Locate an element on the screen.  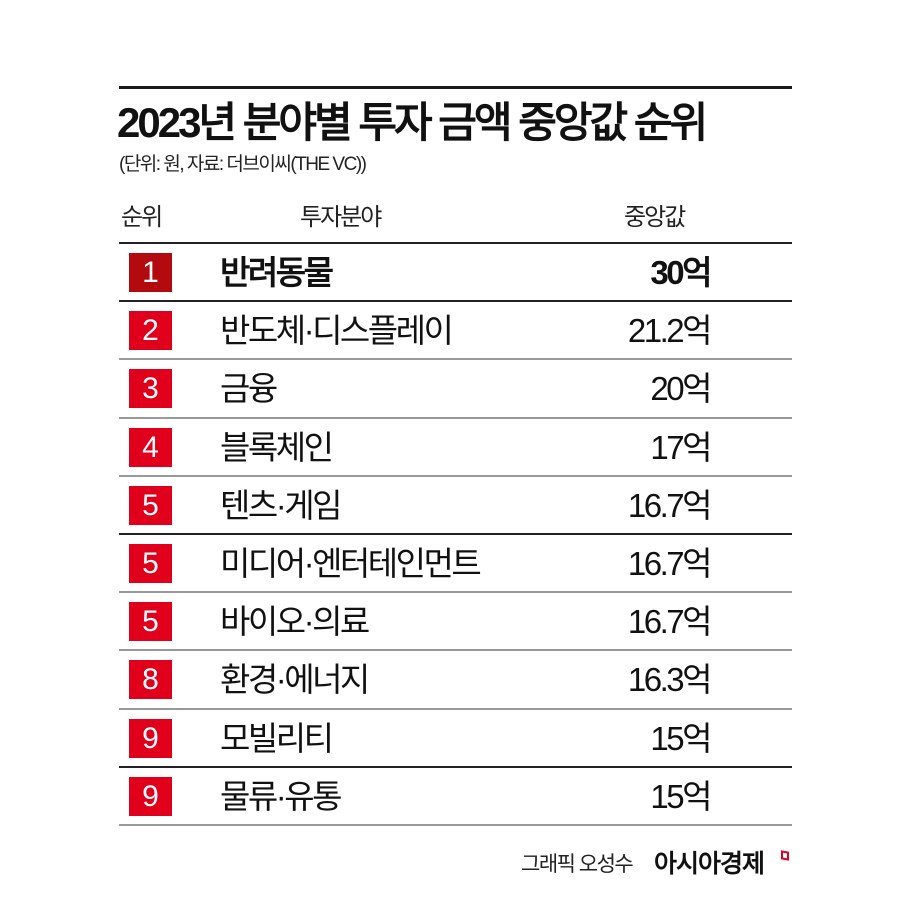
column-header-rank: 순위 is located at coordinates (142, 217).